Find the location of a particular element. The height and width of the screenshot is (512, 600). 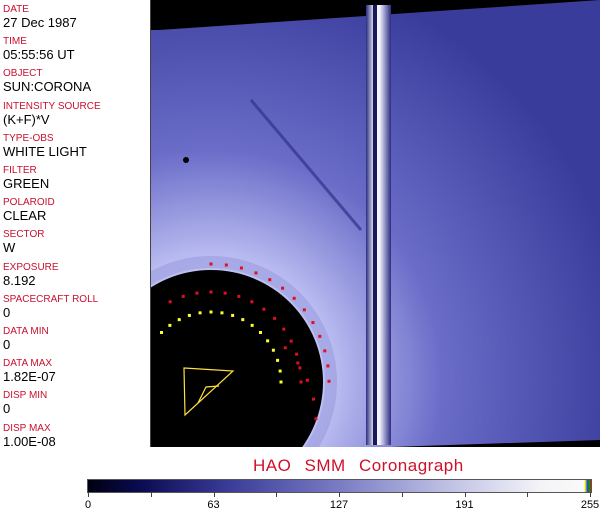

field-label: INTENSITY SOURCE is located at coordinates (52, 106).